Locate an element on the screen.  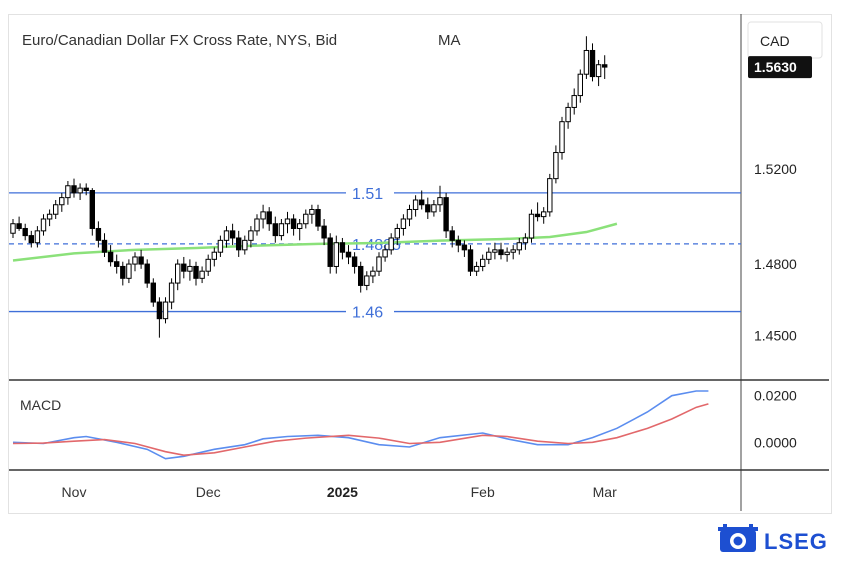
price-tick-1.4800: 1.4800 is located at coordinates (775, 264).